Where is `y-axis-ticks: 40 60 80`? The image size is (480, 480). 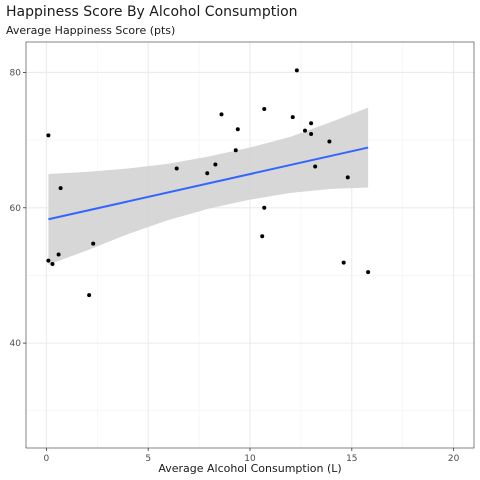 y-axis-ticks: 40 60 80 is located at coordinates (18, 208).